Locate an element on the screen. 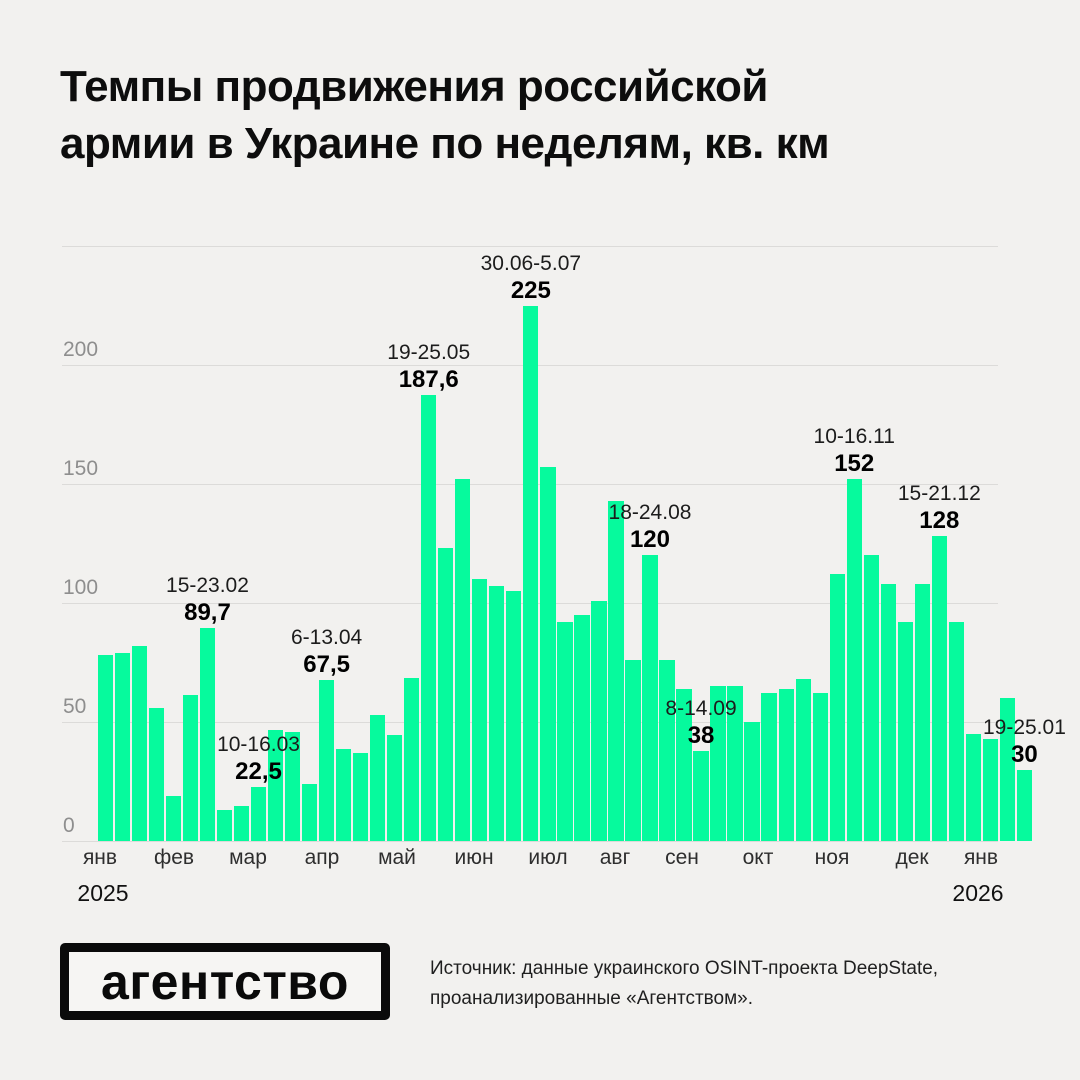 The height and width of the screenshot is (1080, 1080). annotation-date: 10-16.11 is located at coordinates (854, 437).